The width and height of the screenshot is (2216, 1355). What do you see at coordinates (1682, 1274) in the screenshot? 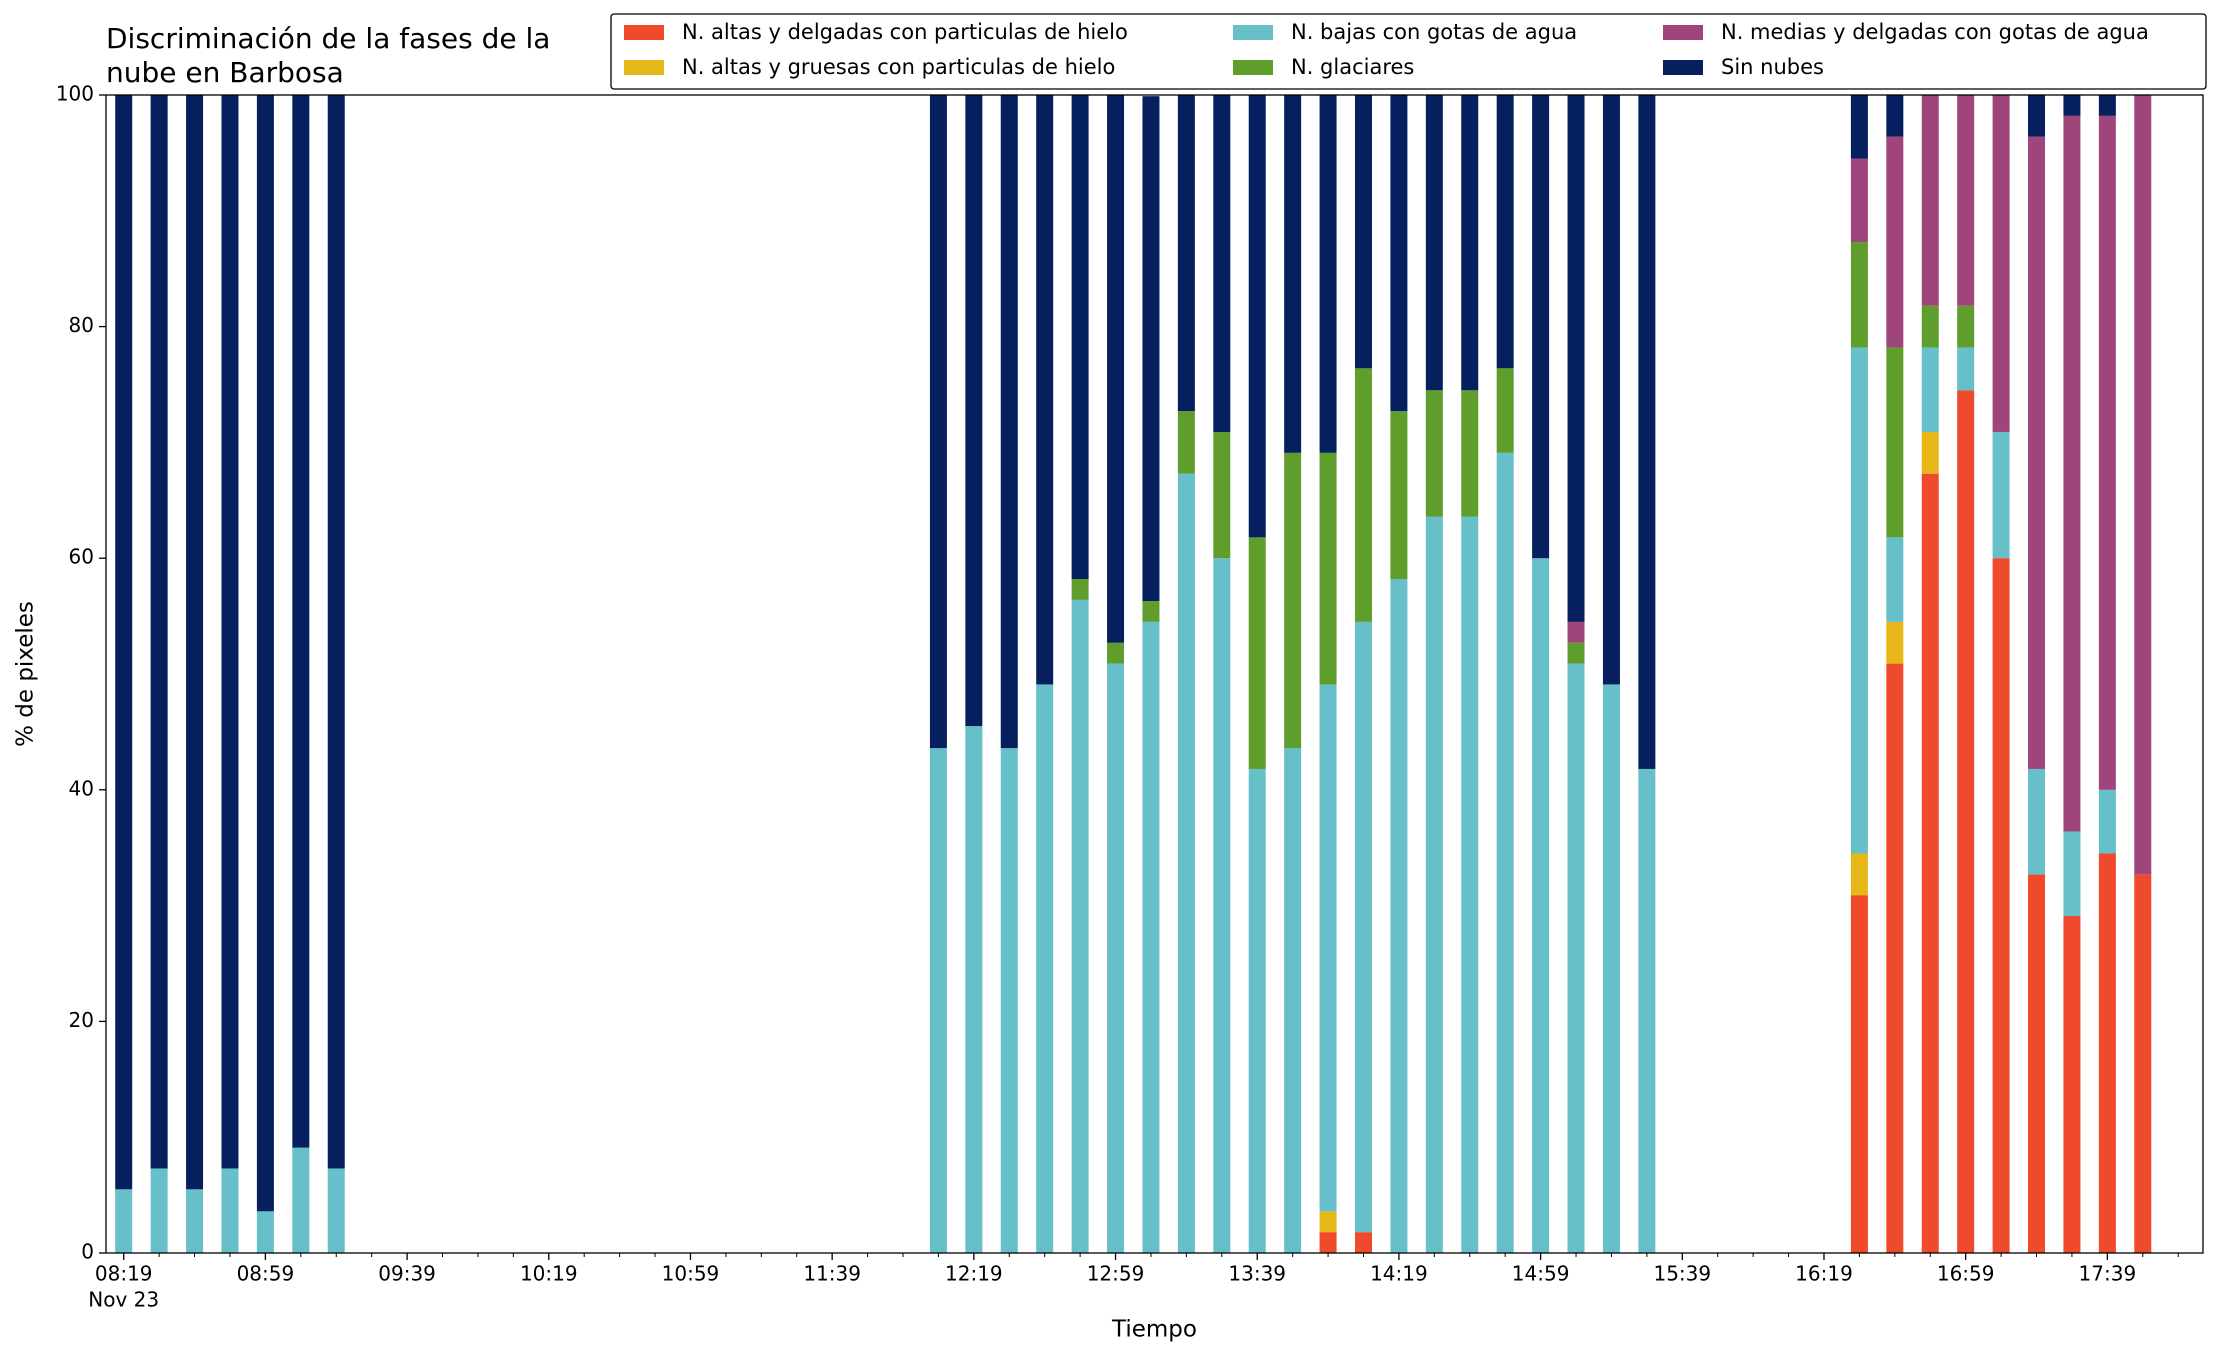
I see `x-tick-label: 15:39` at bounding box center [1682, 1274].